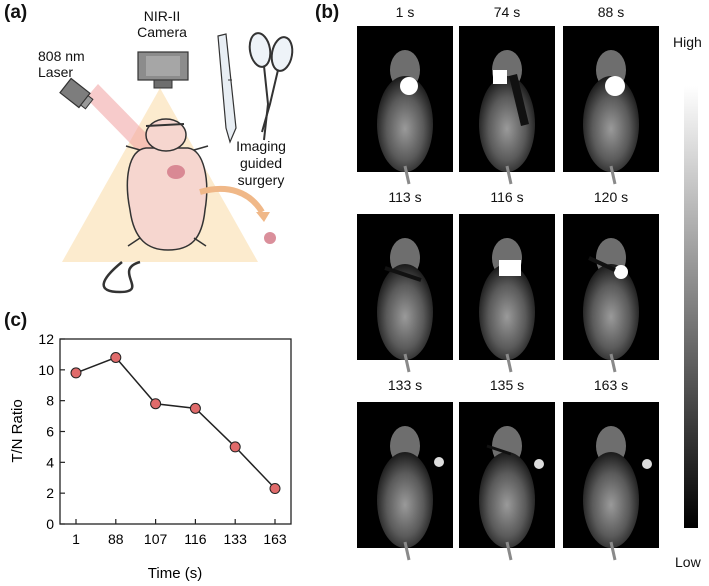 The height and width of the screenshot is (586, 709). What do you see at coordinates (611, 385) in the screenshot?
I see `tile-label: 163 s` at bounding box center [611, 385].